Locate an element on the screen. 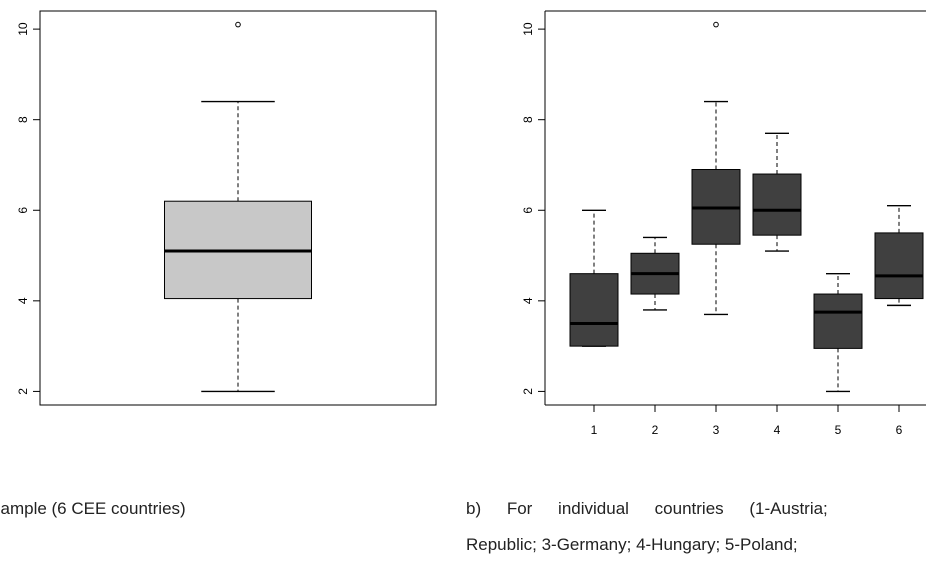  caption-b-line1: b) For individual countries (1-Austria; is located at coordinates (647, 508).